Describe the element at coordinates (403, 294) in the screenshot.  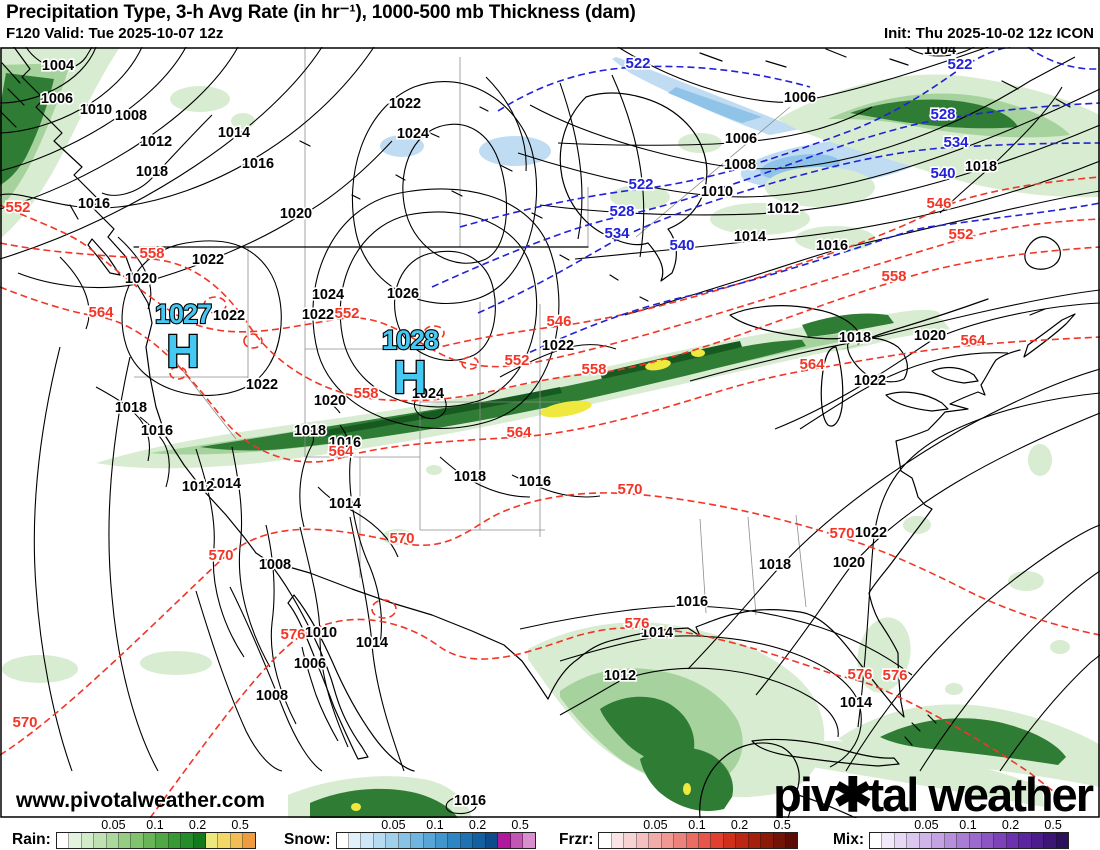
I see `pressure-label: 1026` at that location.